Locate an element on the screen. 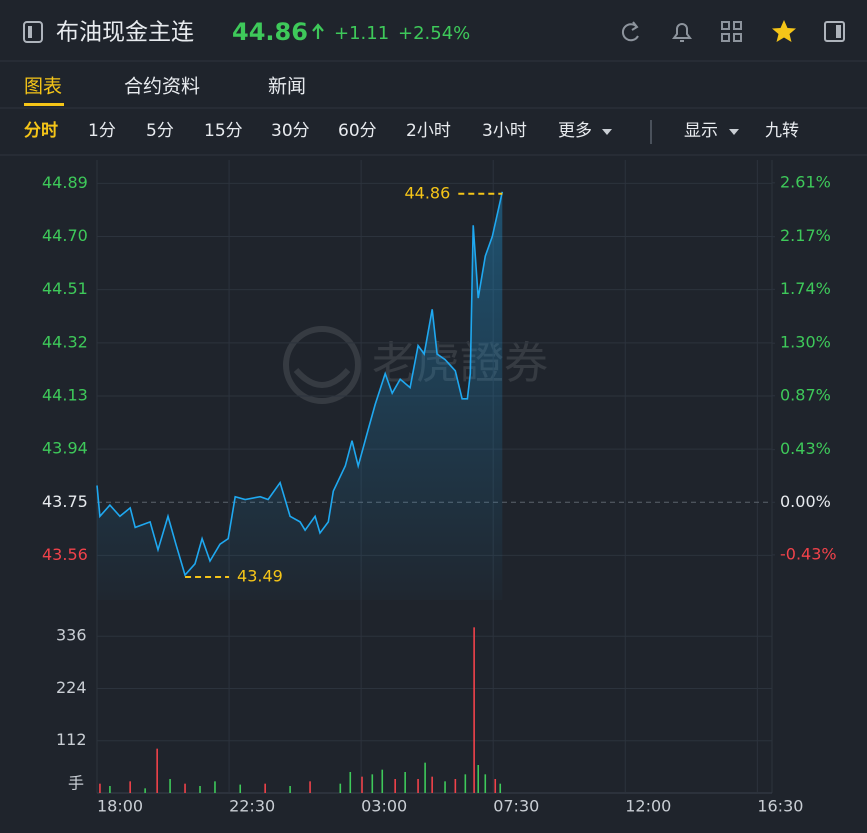 The height and width of the screenshot is (833, 867). volume-unit: 手 is located at coordinates (76, 783).